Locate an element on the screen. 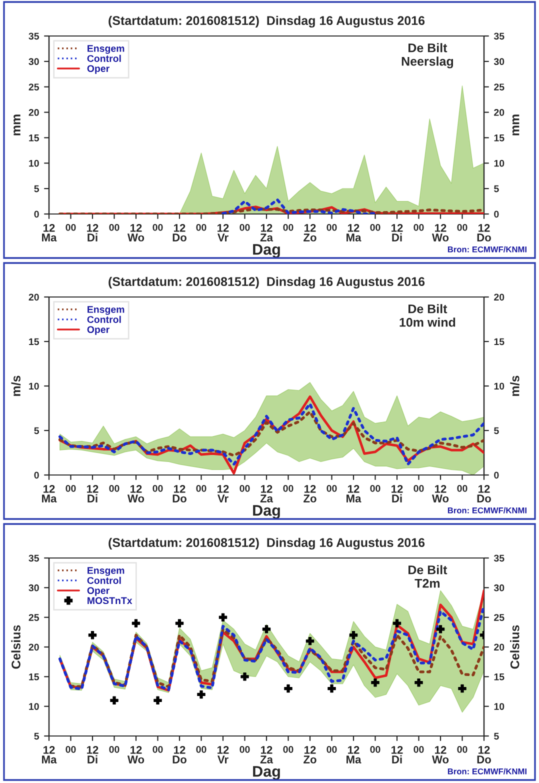  y2-axis-title: mm is located at coordinates (516, 125).